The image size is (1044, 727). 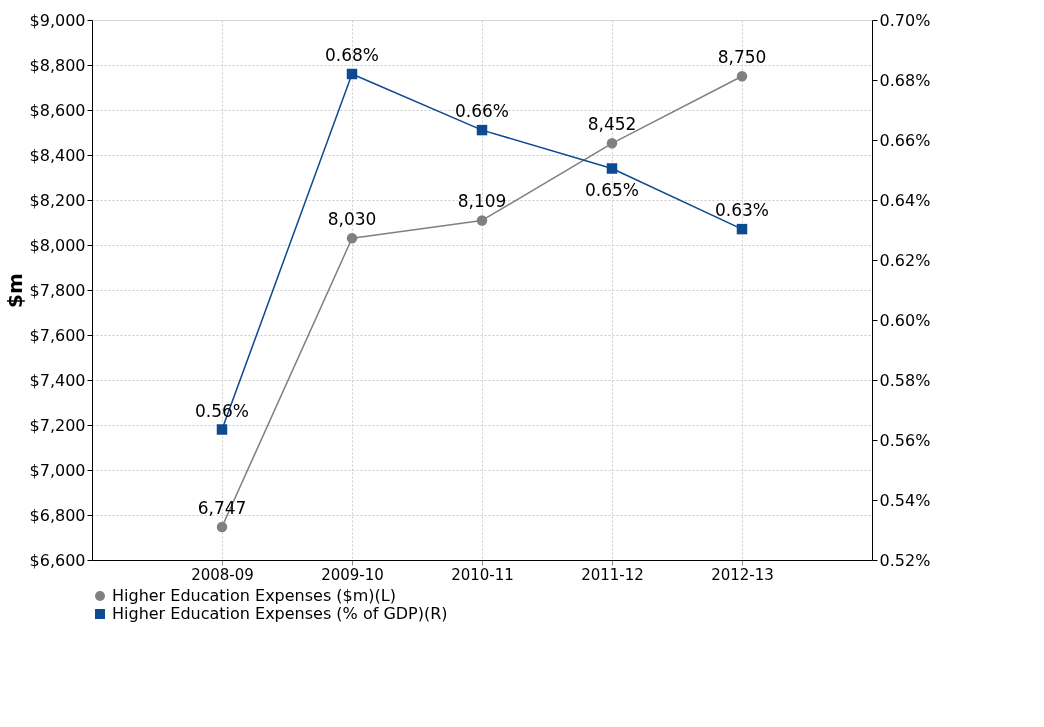 I want to click on y-tick-label: $9,000, so click(x=57, y=20).